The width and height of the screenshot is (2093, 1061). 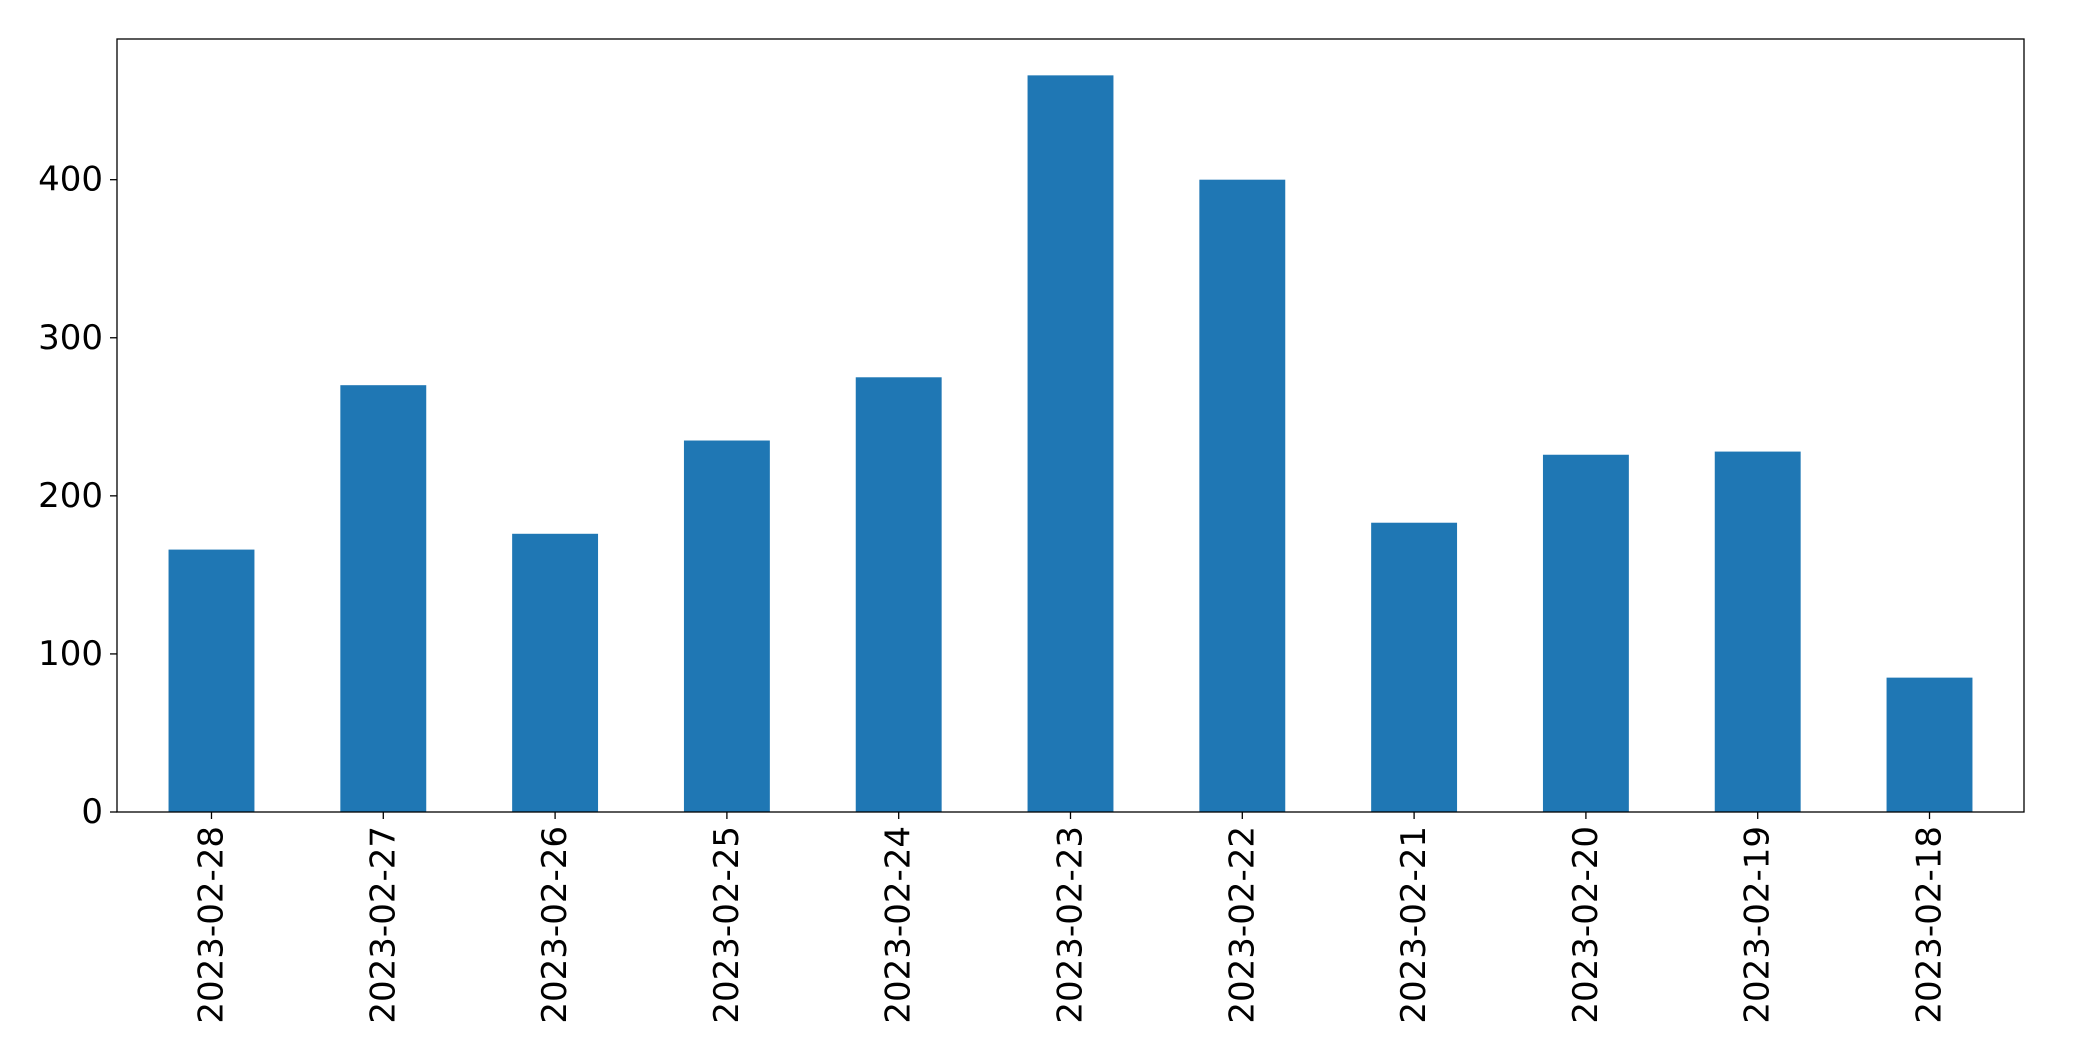 I want to click on x-tick-label: 2023-02-21, so click(x=1414, y=925).